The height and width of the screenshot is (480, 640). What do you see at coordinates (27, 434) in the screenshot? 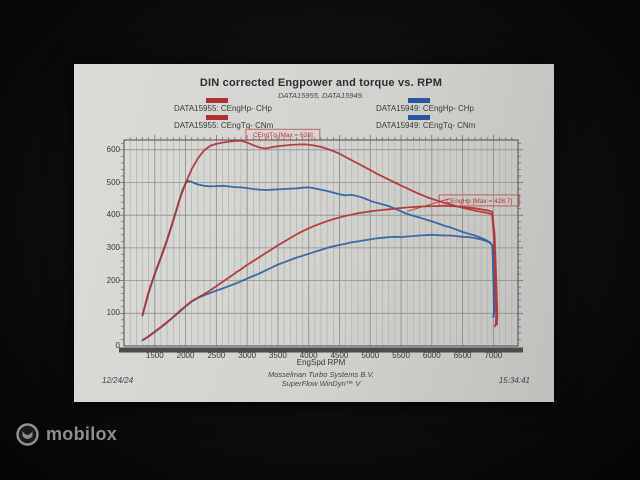
I see `mobilox-logo-icon` at bounding box center [27, 434].